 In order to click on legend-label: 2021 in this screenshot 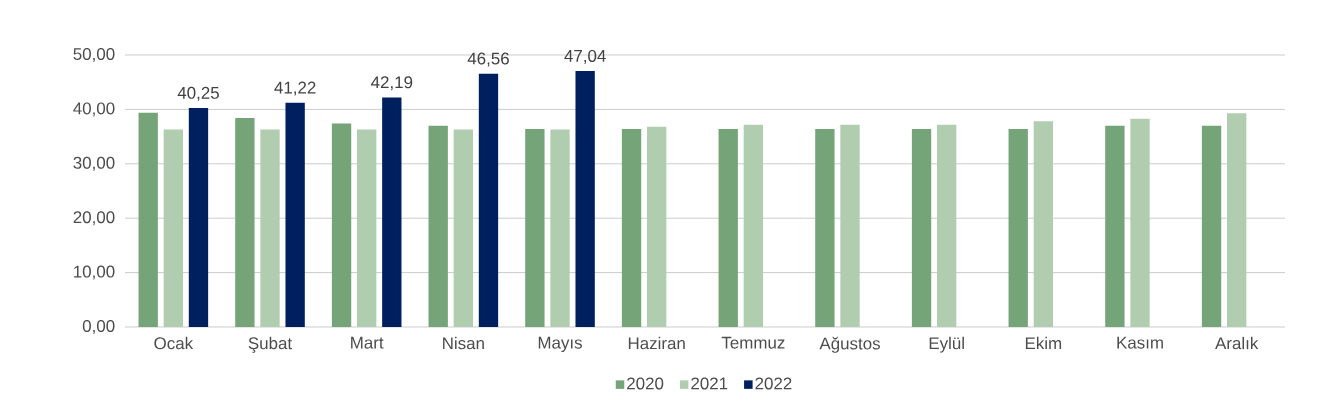, I will do `click(709, 383)`.